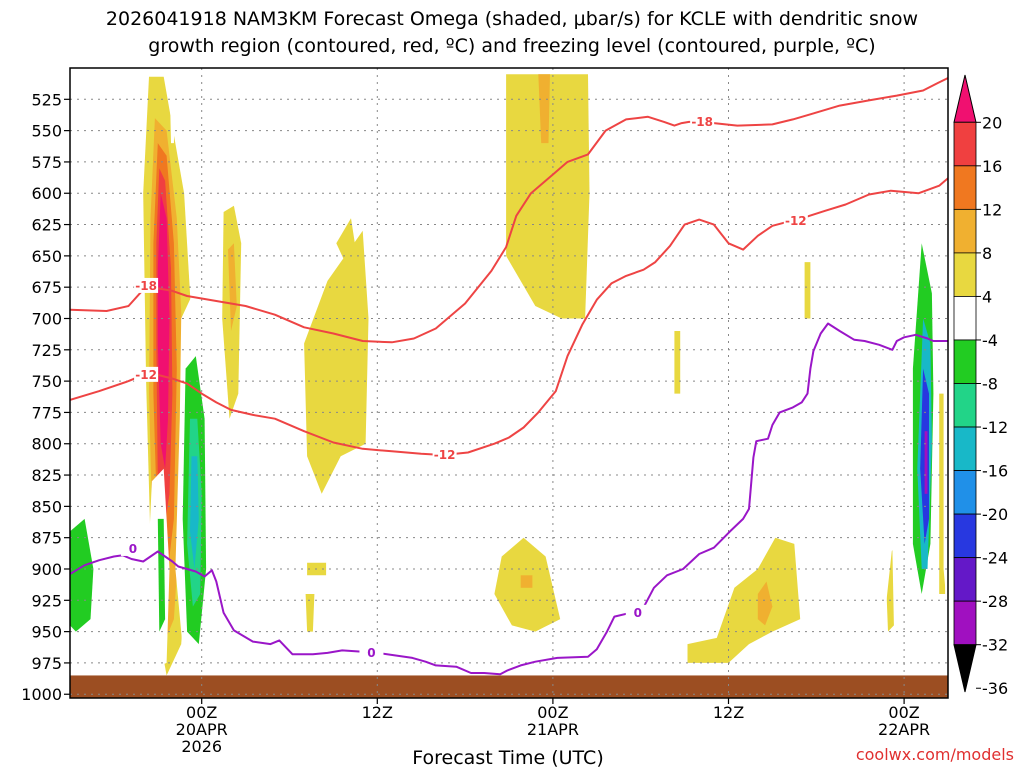 This screenshot has width=1024, height=768. Describe the element at coordinates (995, 471) in the screenshot. I see `colorbar-label-8: -16` at that location.